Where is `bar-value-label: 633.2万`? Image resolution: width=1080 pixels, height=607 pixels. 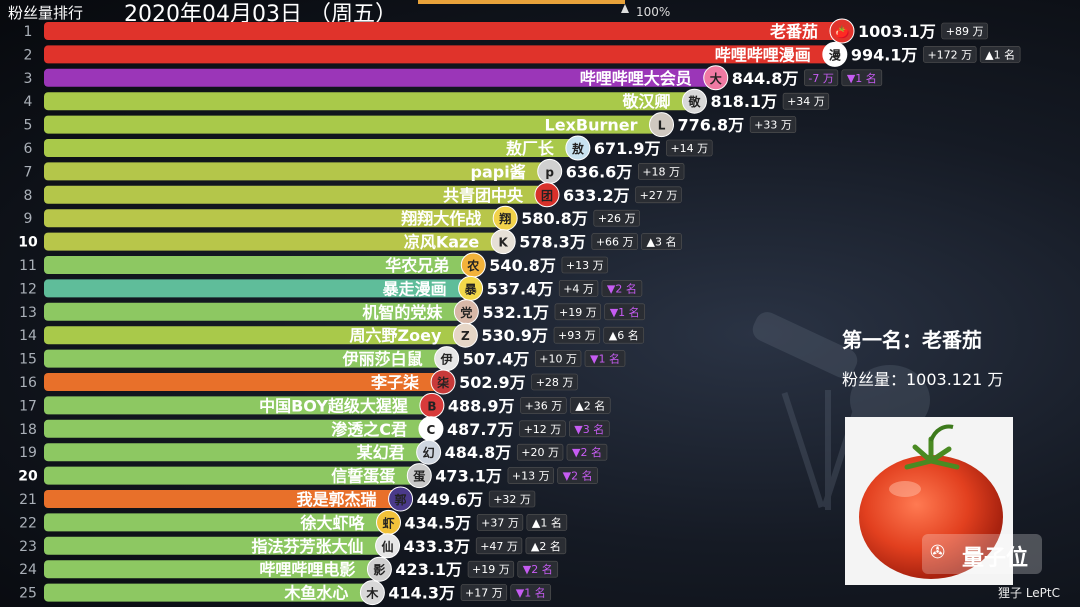
bar-value-label: 633.2万 is located at coordinates (596, 195).